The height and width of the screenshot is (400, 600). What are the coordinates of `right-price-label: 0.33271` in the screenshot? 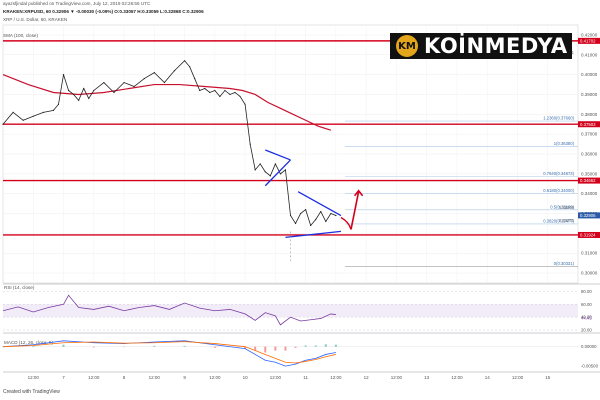 It's located at (567, 220).